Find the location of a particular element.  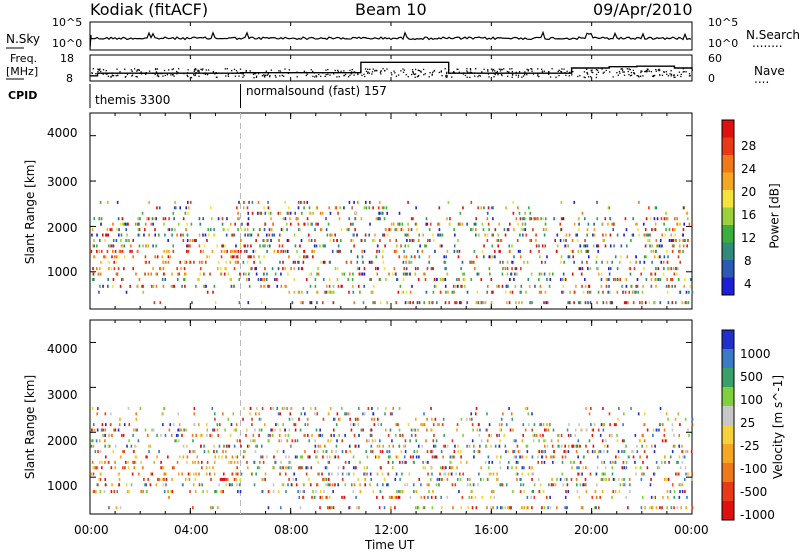

xtick-16: 16:00 is located at coordinates (491, 530).